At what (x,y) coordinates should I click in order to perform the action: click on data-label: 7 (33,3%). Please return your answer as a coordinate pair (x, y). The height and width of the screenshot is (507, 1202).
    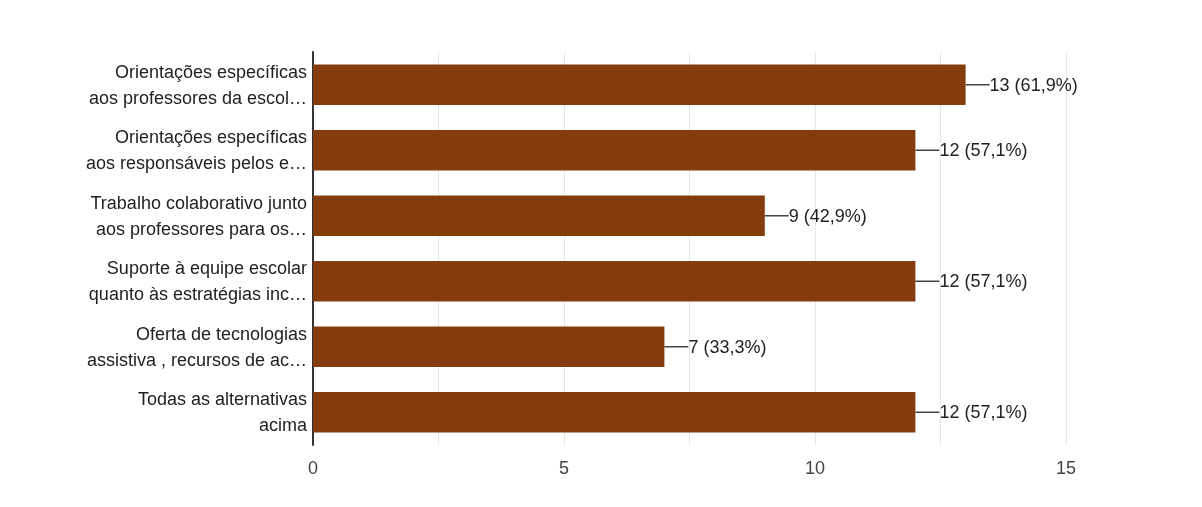
    Looking at the image, I should click on (727, 346).